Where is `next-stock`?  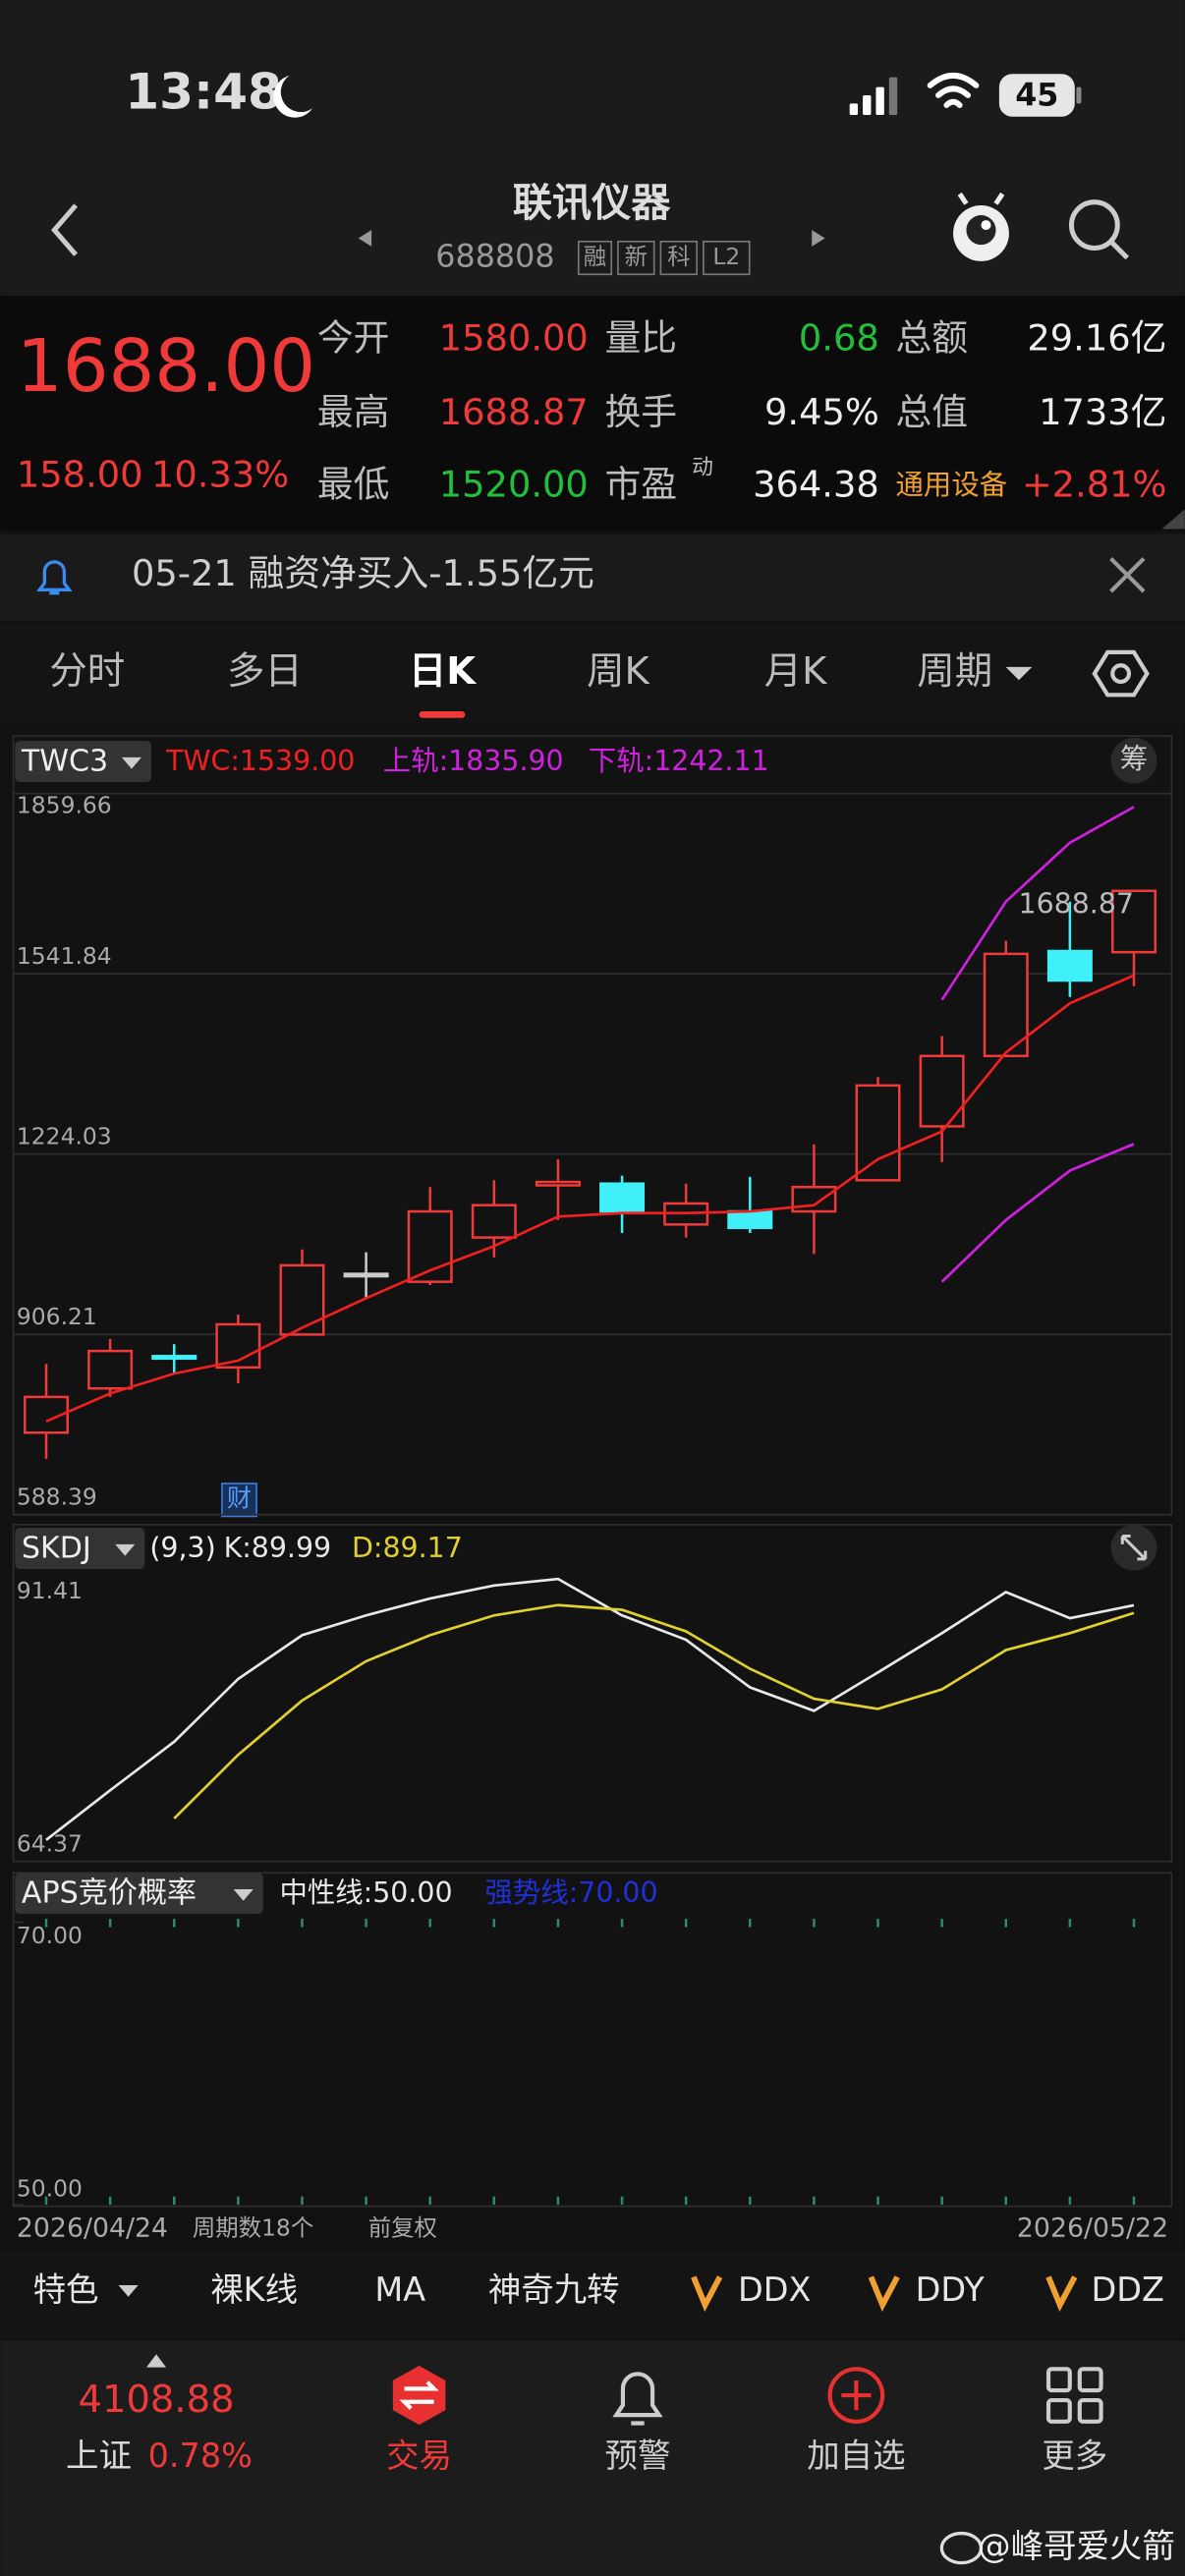
next-stock is located at coordinates (819, 238).